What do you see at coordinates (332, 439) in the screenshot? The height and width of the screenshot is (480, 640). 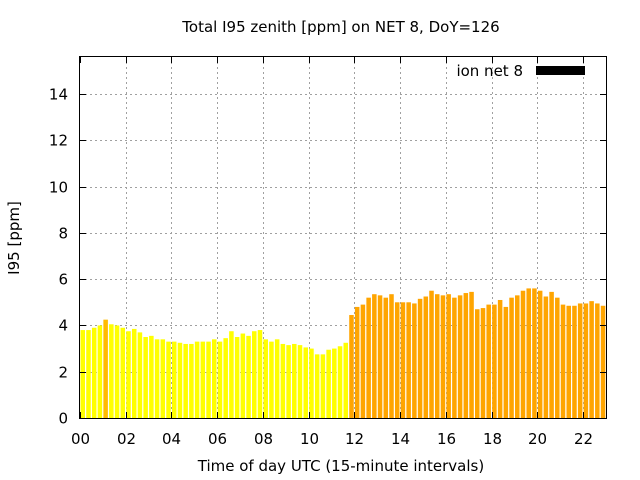 I see `x-tick-labels: 00 02 04 06 08 10 12 14 16 18 20 22` at bounding box center [332, 439].